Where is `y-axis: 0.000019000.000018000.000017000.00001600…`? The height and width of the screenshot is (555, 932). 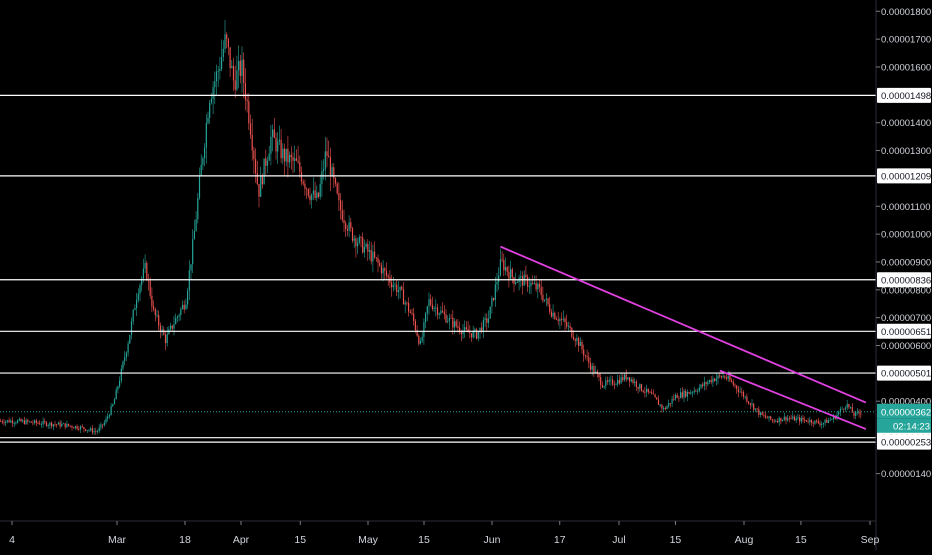
y-axis: 0.000019000.000018000.000017000.00001600… is located at coordinates (903, 240).